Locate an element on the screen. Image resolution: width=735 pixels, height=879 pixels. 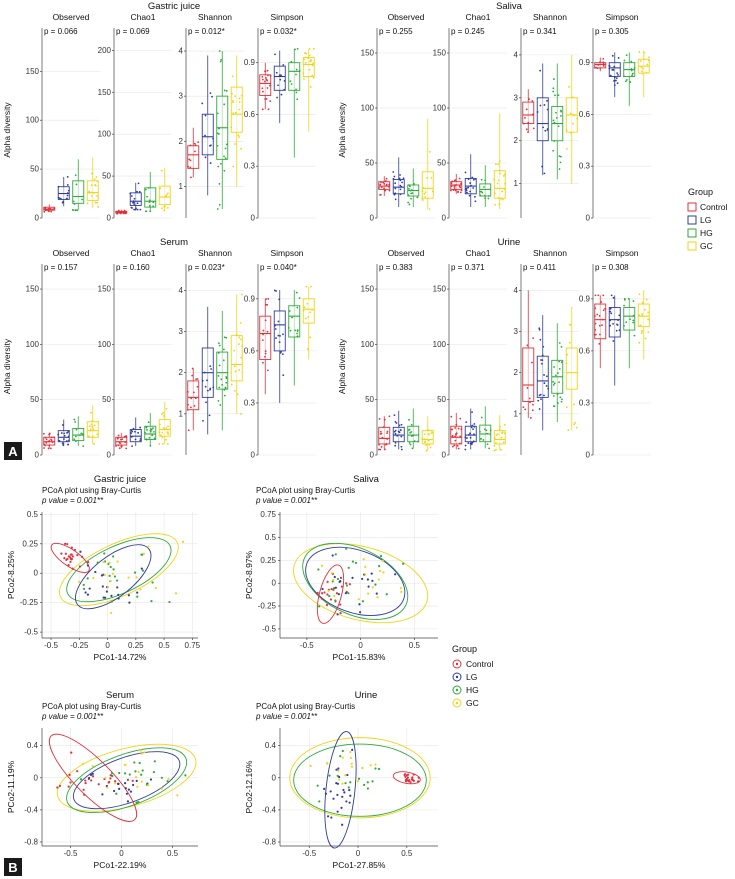
tick-label: 0 is located at coordinates (253, 455).